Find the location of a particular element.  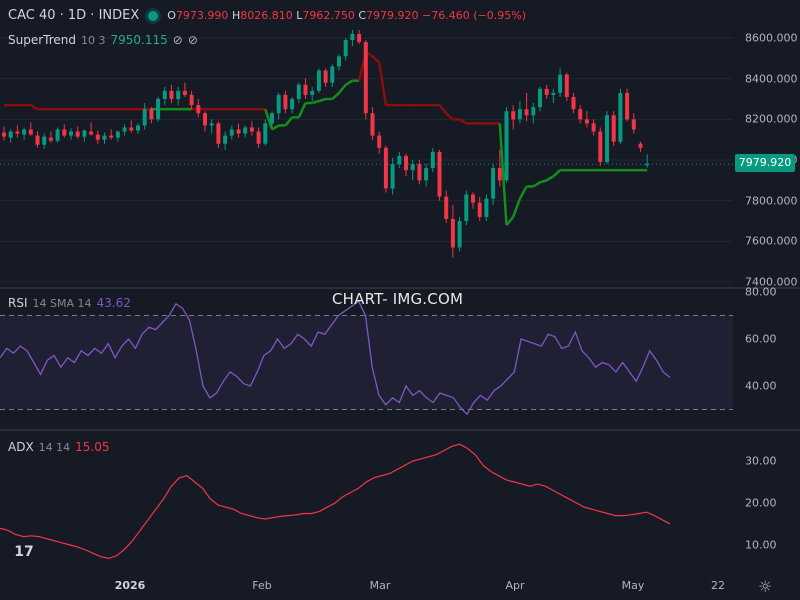

time-axis-tick: May is located at coordinates (633, 585).